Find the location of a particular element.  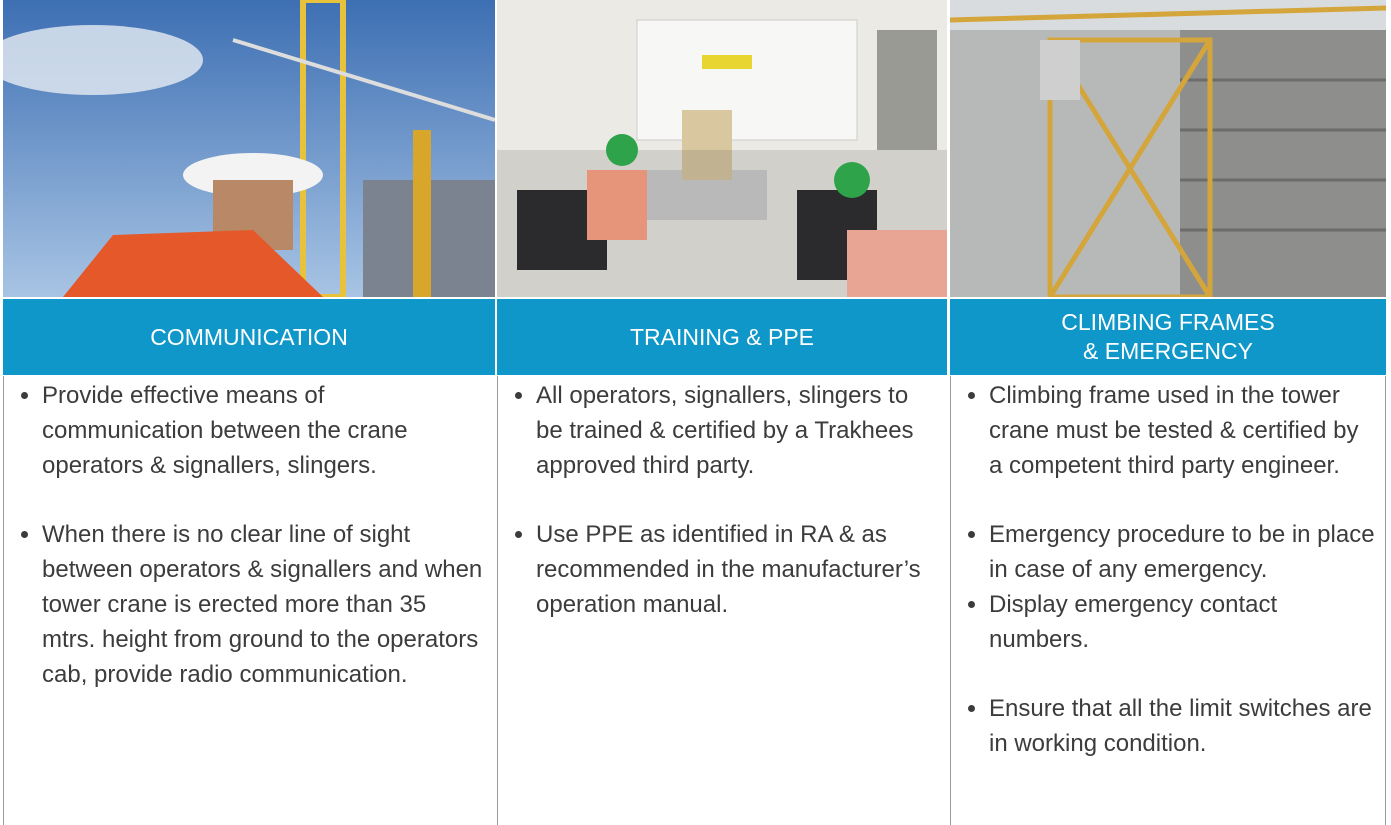

column-header: CLIMBING FRAMES & EMERGENCY is located at coordinates (1168, 337).